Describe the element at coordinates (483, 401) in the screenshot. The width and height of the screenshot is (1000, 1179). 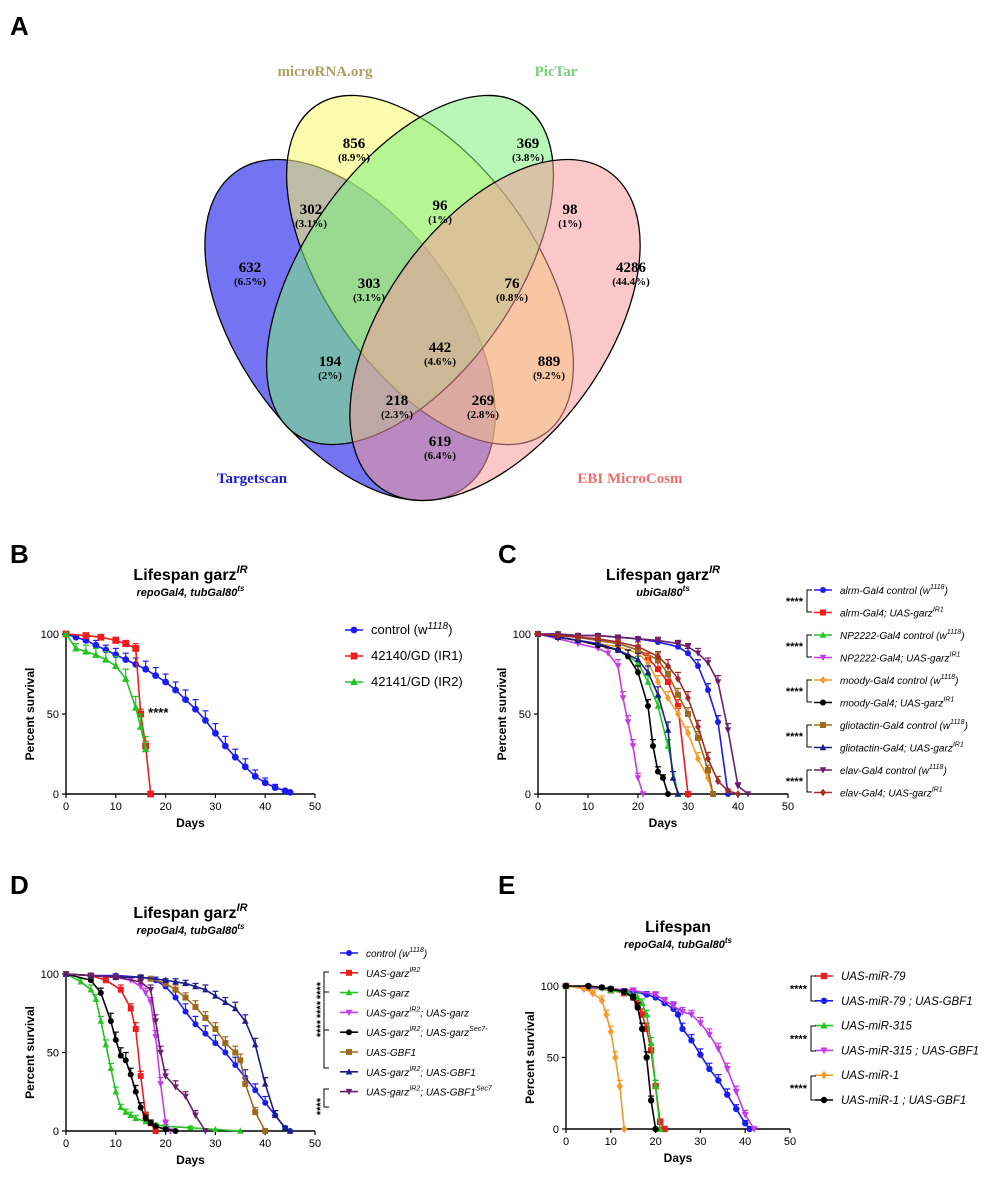
I see `venn-region-count: 269` at that location.